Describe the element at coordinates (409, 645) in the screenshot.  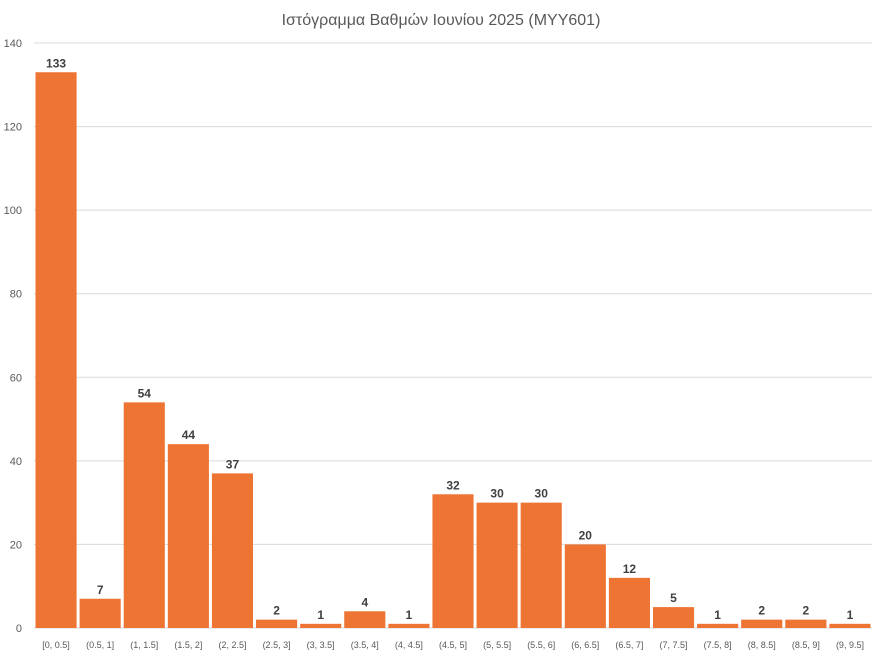
I see `x-tick-label: (4, 4.5]` at that location.